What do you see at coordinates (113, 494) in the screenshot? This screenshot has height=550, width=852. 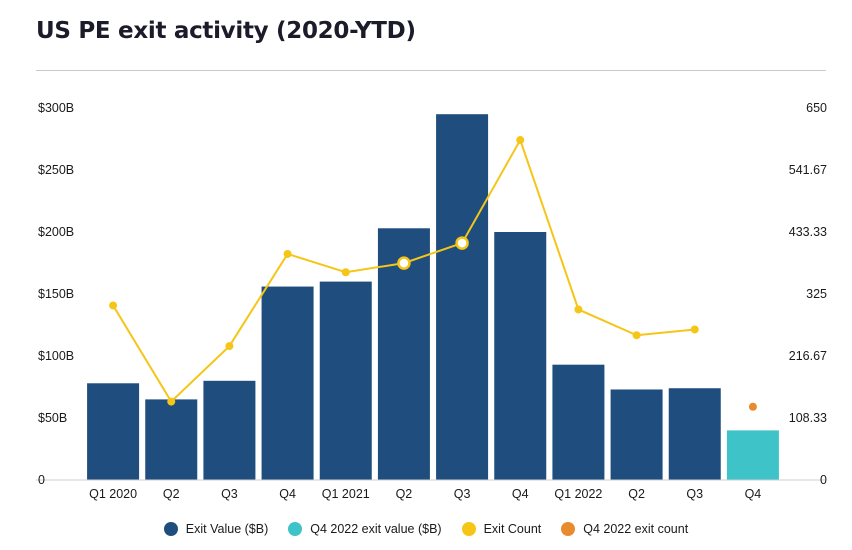 I see `x-tick-label: Q1 2020` at bounding box center [113, 494].